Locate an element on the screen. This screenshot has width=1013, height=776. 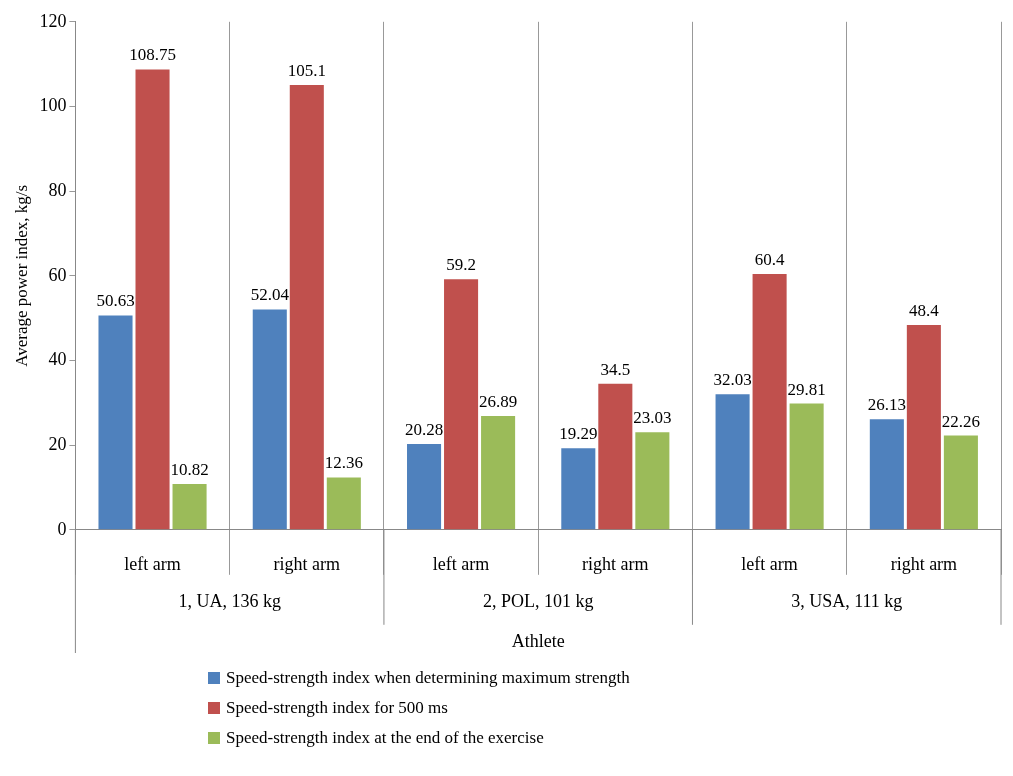
data-label: 50.63 is located at coordinates (115, 301).